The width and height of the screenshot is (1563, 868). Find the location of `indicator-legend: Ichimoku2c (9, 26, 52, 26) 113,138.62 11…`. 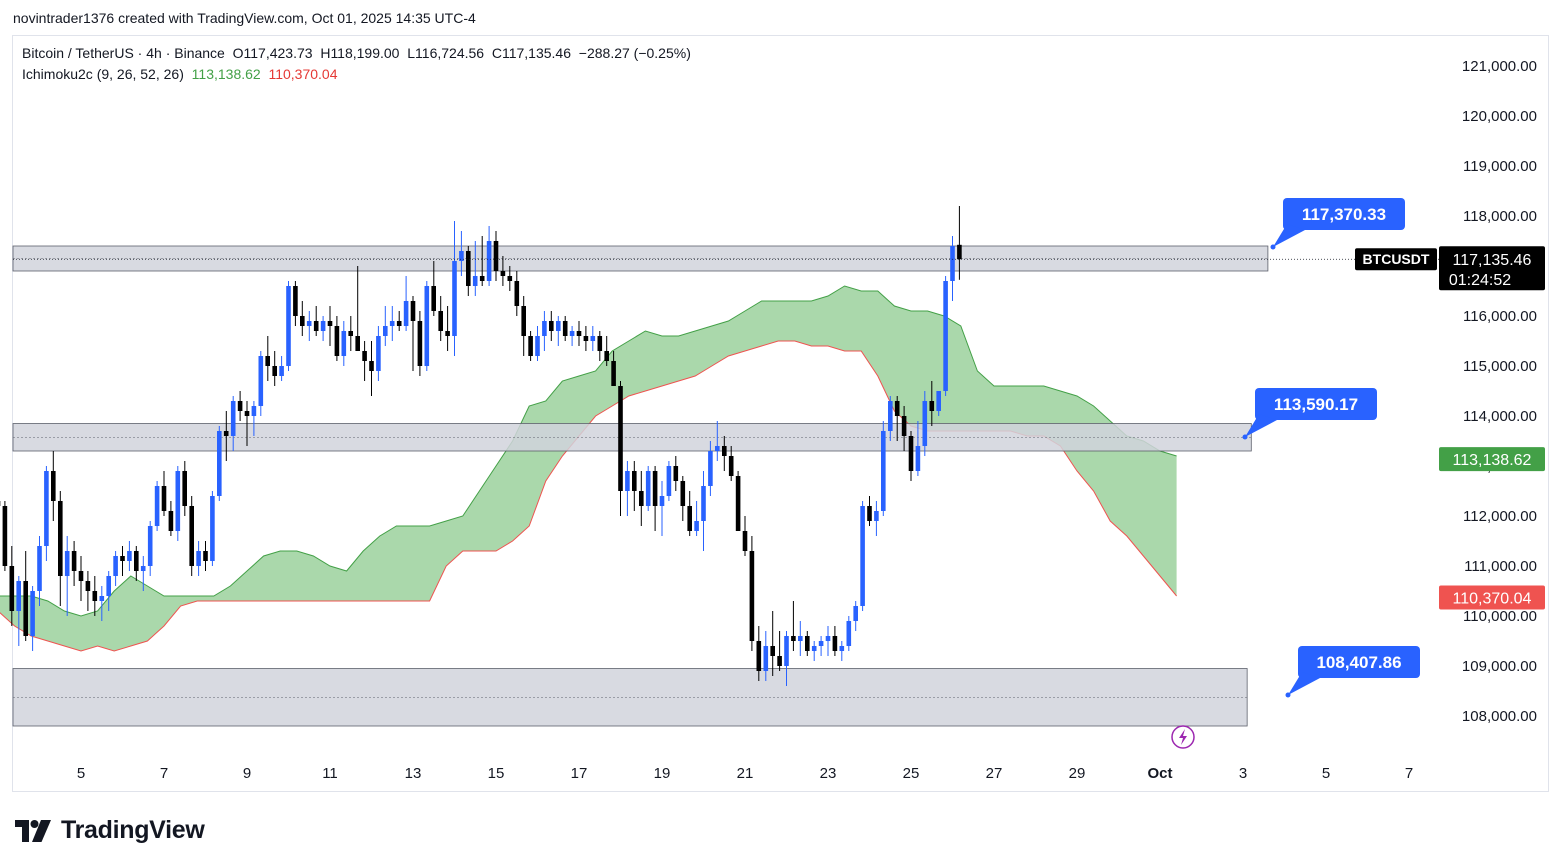

indicator-legend: Ichimoku2c (9, 26, 52, 26) 113,138.62 11… is located at coordinates (180, 74).